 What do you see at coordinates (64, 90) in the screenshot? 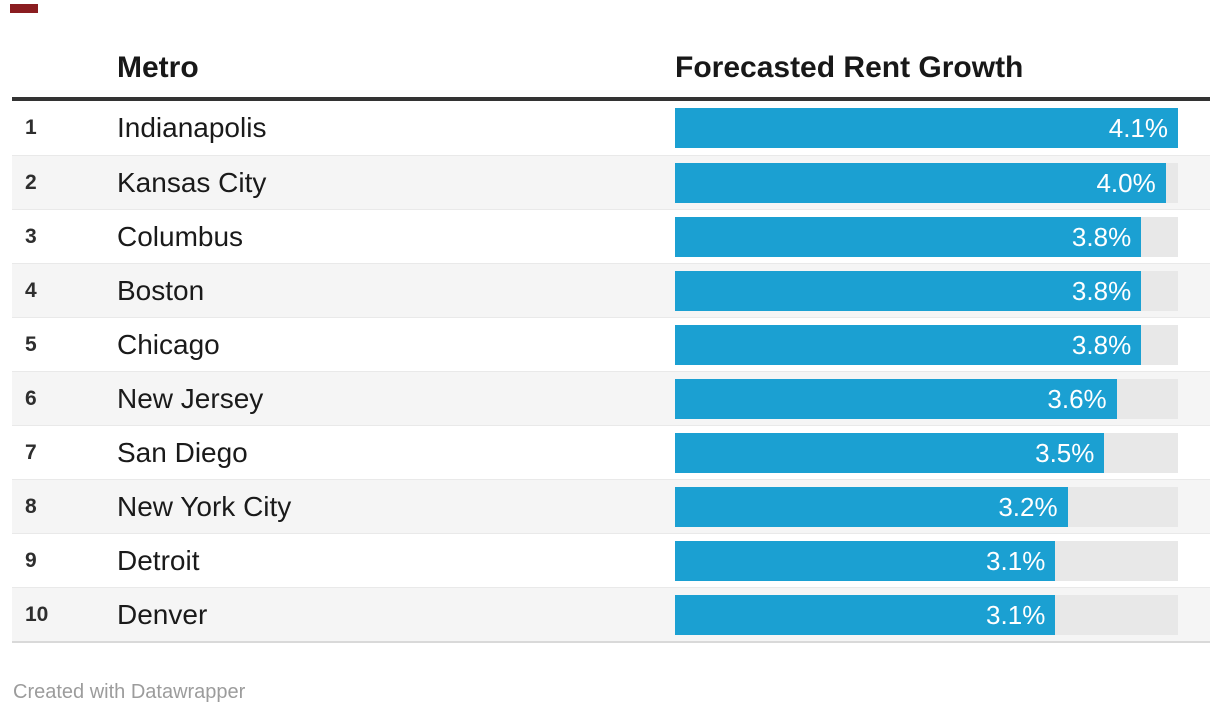
I see `header-rank-column` at bounding box center [64, 90].